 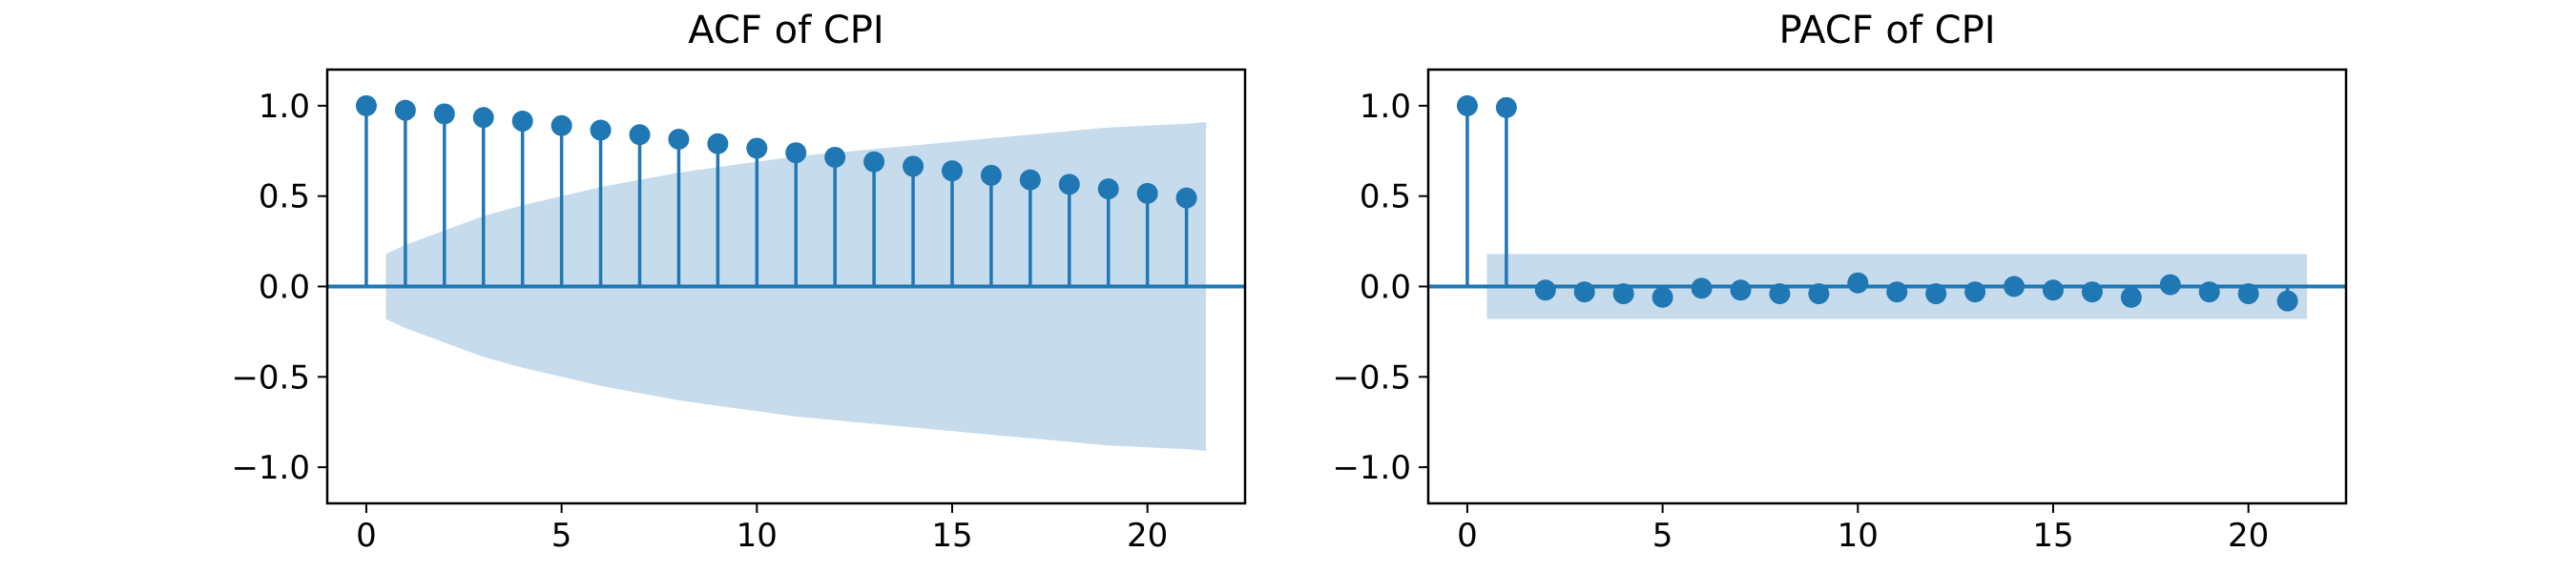 What do you see at coordinates (2248, 536) in the screenshot?
I see `pacf-xtick-label-20: 20` at bounding box center [2248, 536].